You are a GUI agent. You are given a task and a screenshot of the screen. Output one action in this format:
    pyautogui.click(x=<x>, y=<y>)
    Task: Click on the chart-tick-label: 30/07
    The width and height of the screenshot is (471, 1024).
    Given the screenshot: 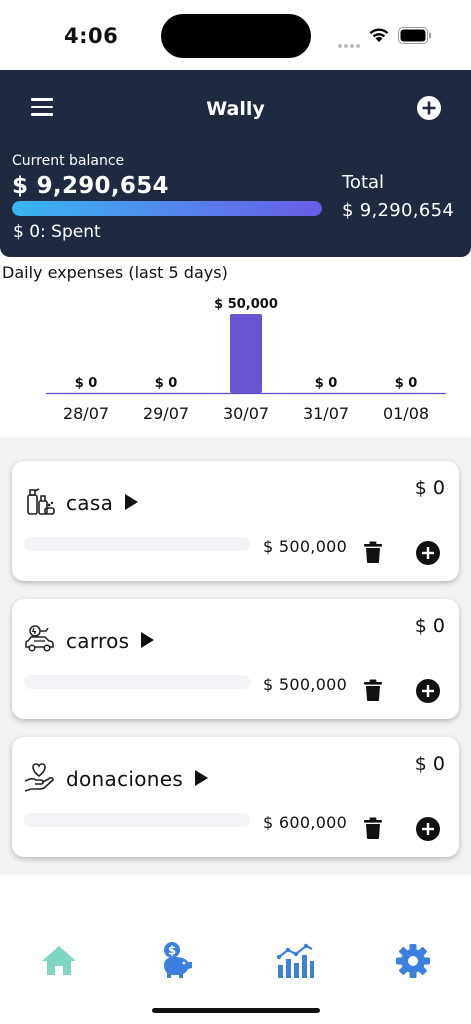 What is the action you would take?
    pyautogui.click(x=246, y=413)
    